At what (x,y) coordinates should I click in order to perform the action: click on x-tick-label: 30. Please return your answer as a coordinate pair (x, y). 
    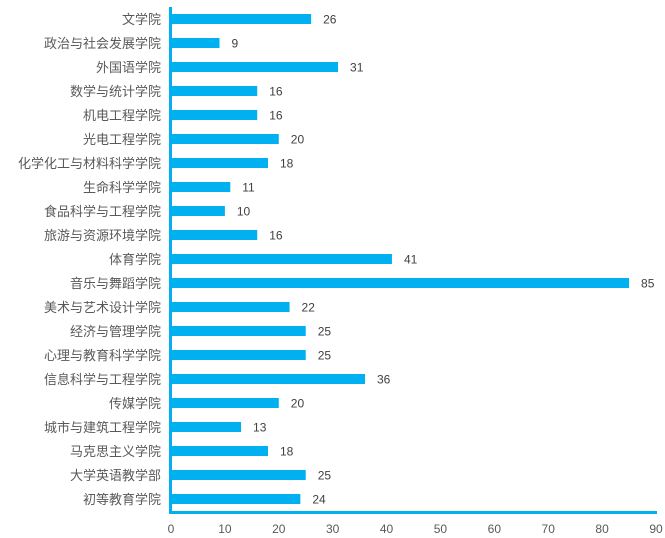
    Looking at the image, I should click on (333, 529).